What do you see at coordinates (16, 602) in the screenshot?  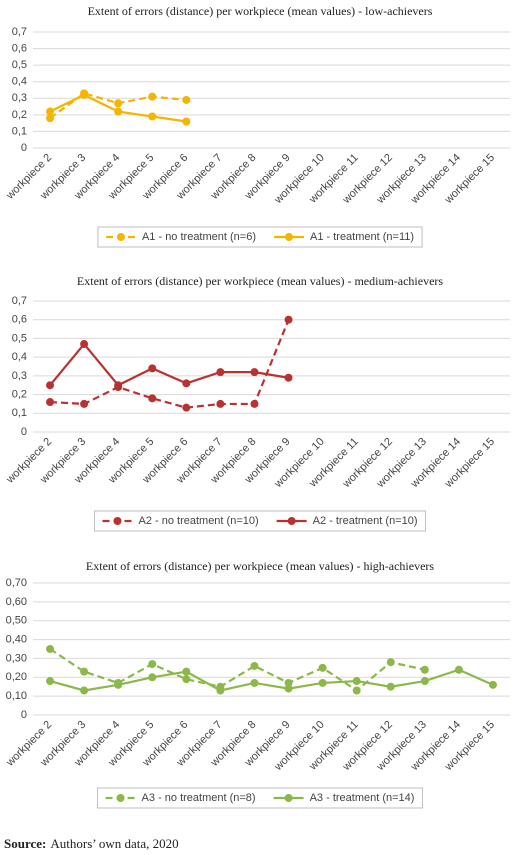 I see `y-tick-label: 0,60` at bounding box center [16, 602].